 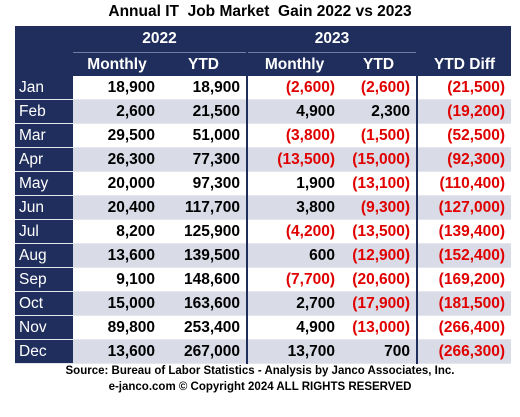 I want to click on table-row: Dec 13,600 267,000 13,700 700 (266,300), so click(x=263, y=351).